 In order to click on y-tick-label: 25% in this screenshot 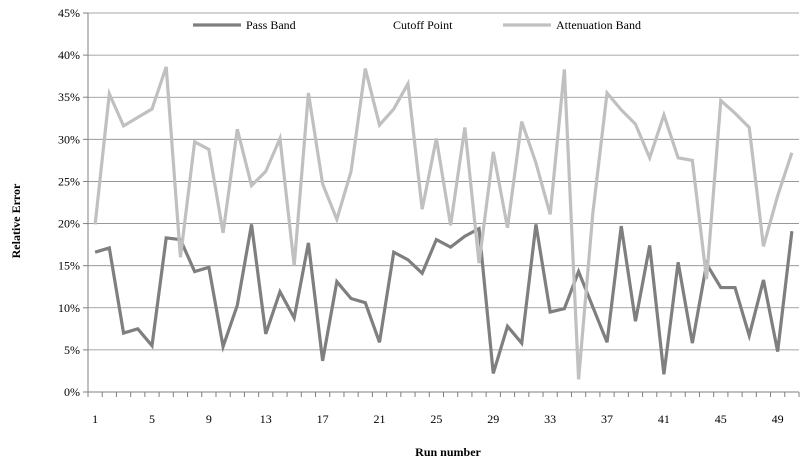, I will do `click(69, 181)`.